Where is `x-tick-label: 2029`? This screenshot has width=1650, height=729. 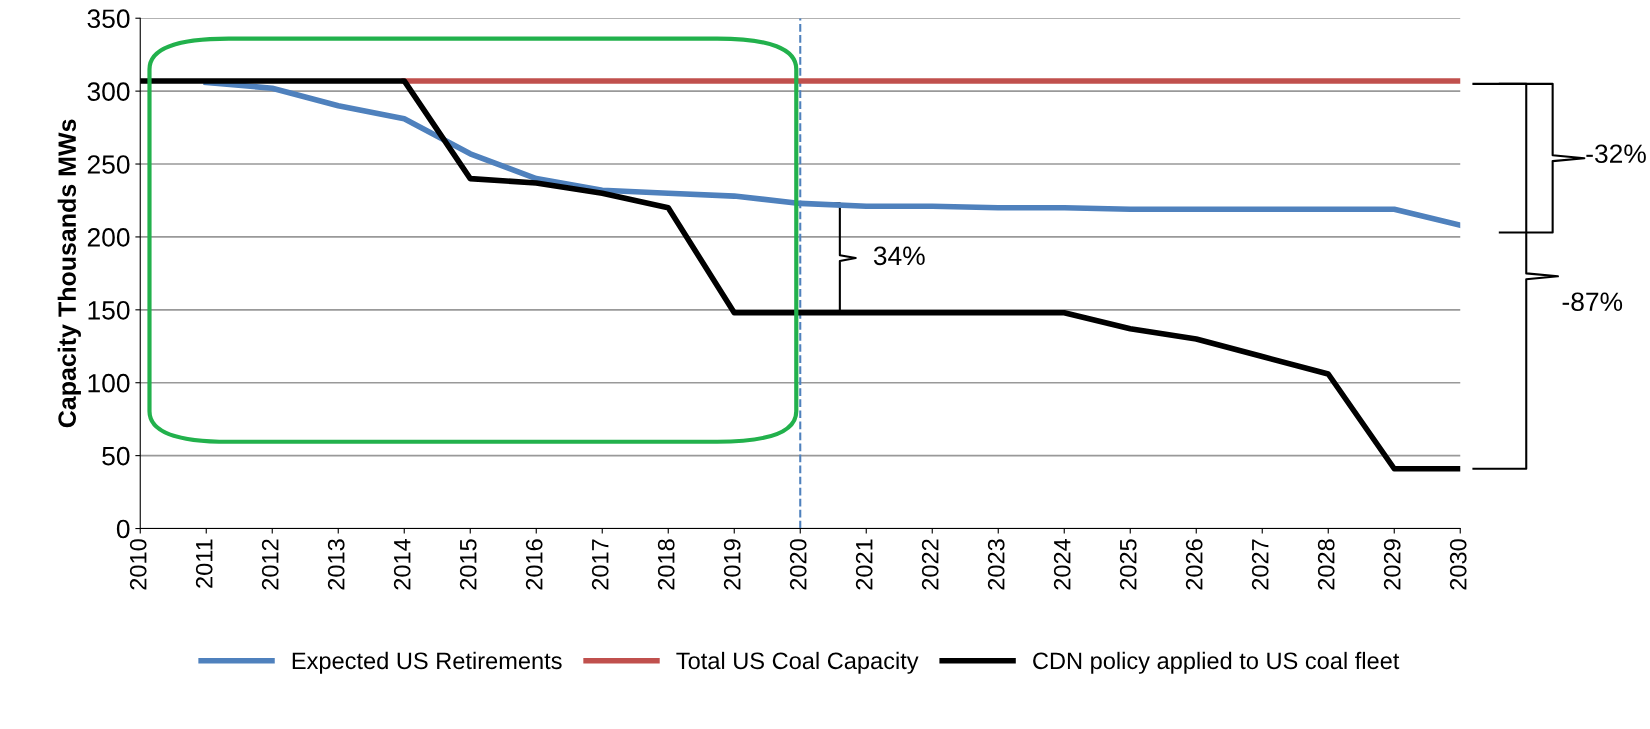
x-tick-label: 2029 is located at coordinates (1392, 564).